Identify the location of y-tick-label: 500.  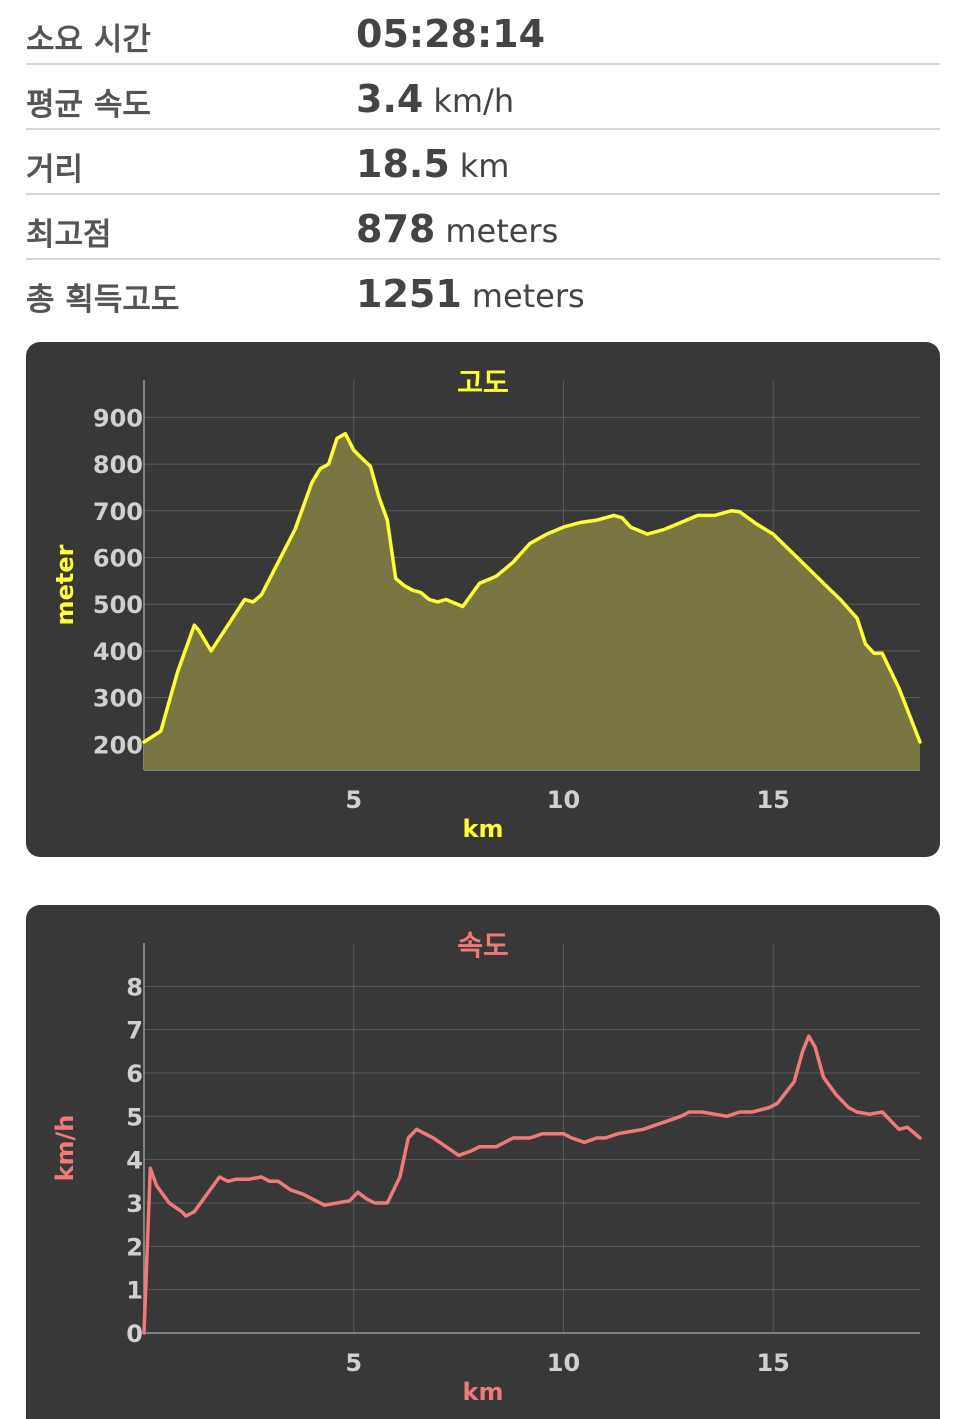
(118, 605).